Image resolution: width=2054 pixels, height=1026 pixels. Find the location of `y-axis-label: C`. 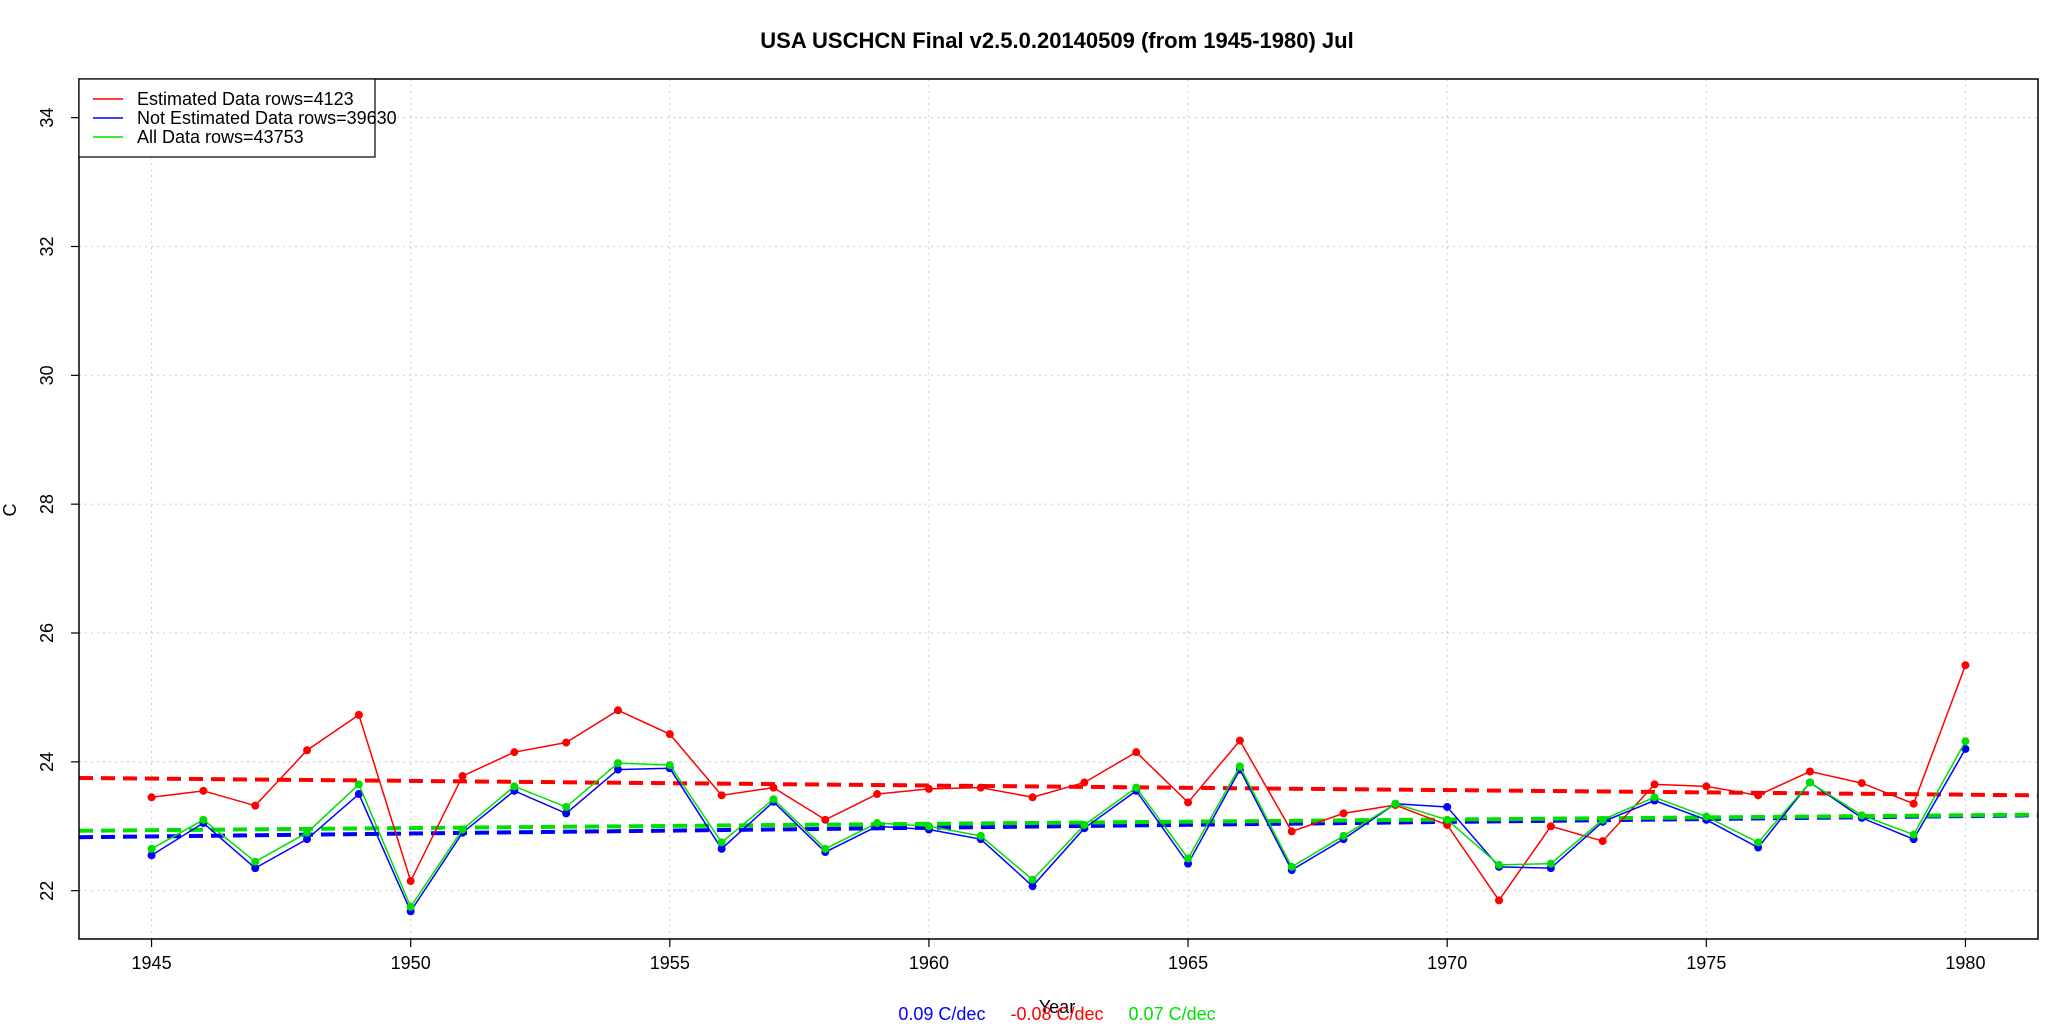

y-axis-label: C is located at coordinates (10, 510).